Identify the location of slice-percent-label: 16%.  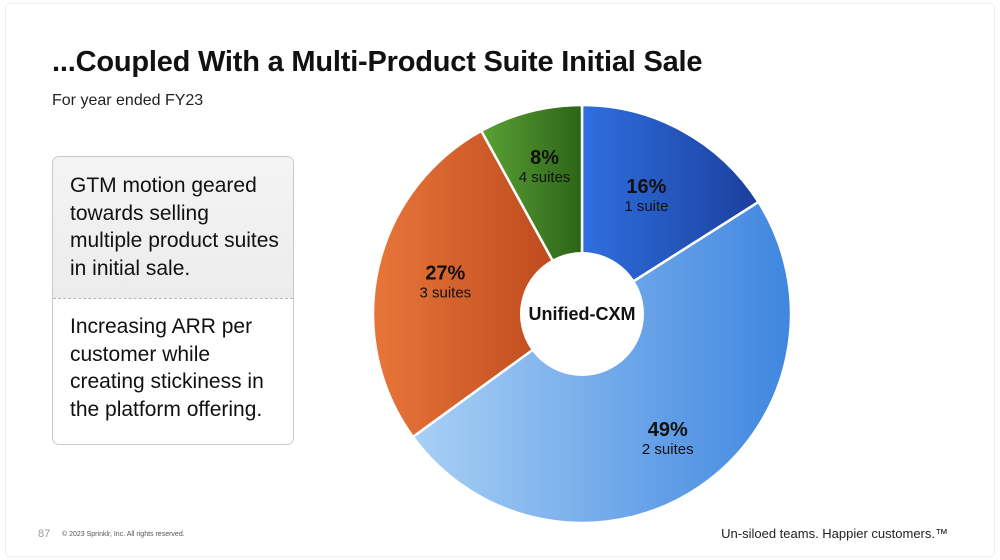
(646, 187).